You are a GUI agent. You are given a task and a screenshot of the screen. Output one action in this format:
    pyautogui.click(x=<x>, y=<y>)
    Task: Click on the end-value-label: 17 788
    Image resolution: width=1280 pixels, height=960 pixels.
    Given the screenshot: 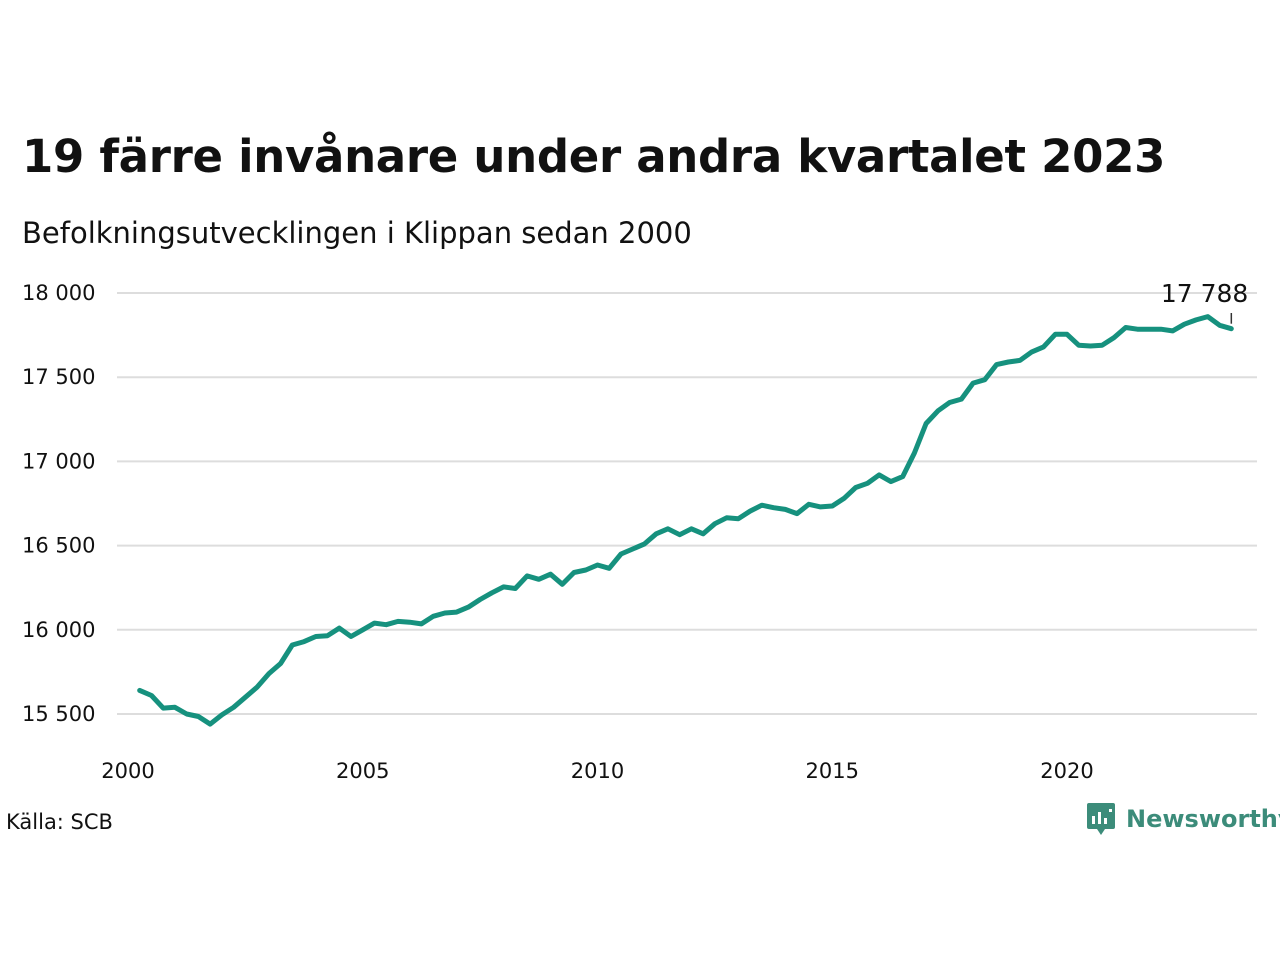 What is the action you would take?
    pyautogui.click(x=1204, y=293)
    